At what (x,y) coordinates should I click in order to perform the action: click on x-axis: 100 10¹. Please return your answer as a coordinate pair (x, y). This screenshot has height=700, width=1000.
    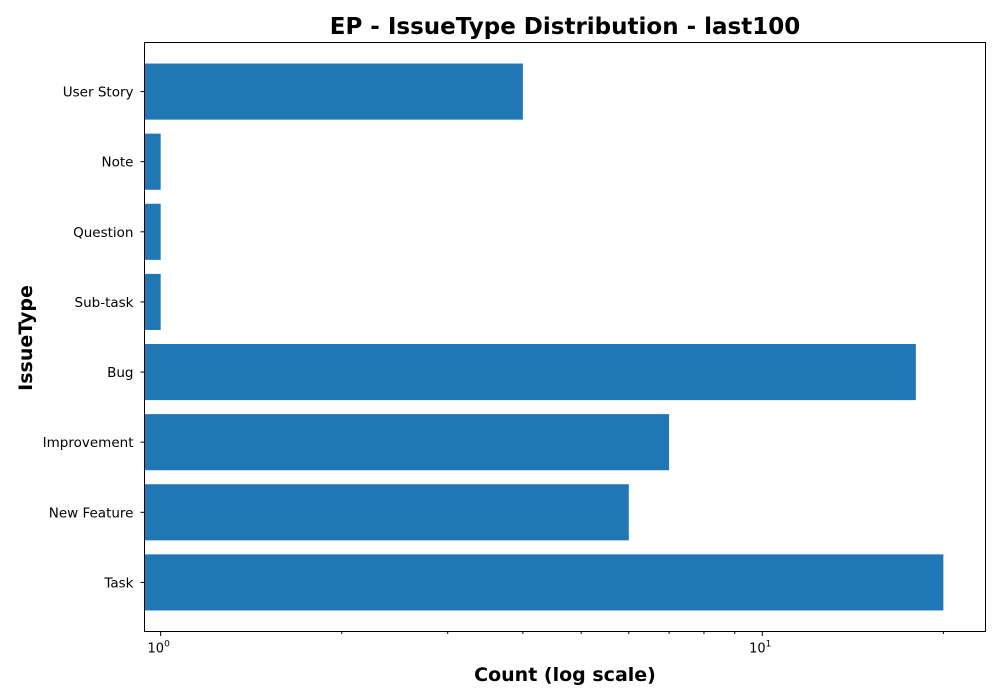
    Looking at the image, I should click on (546, 644).